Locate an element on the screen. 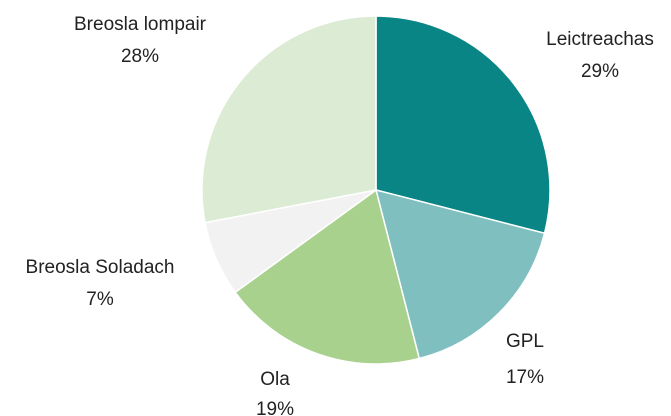  slice-value-label: 28% is located at coordinates (140, 56).